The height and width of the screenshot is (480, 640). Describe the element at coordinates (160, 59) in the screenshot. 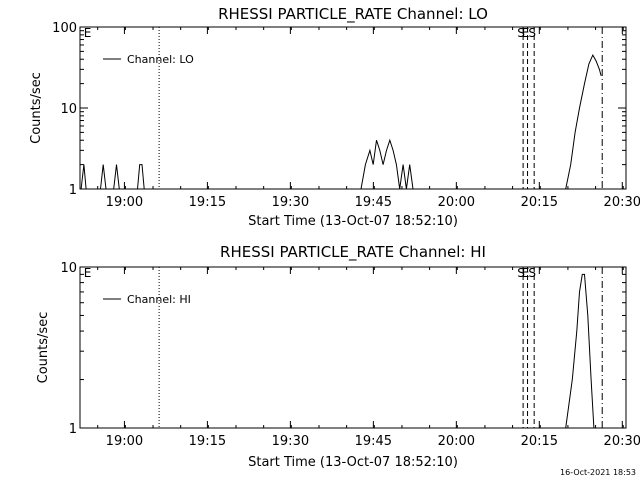

I see `legend-entry: Channel: LO` at that location.